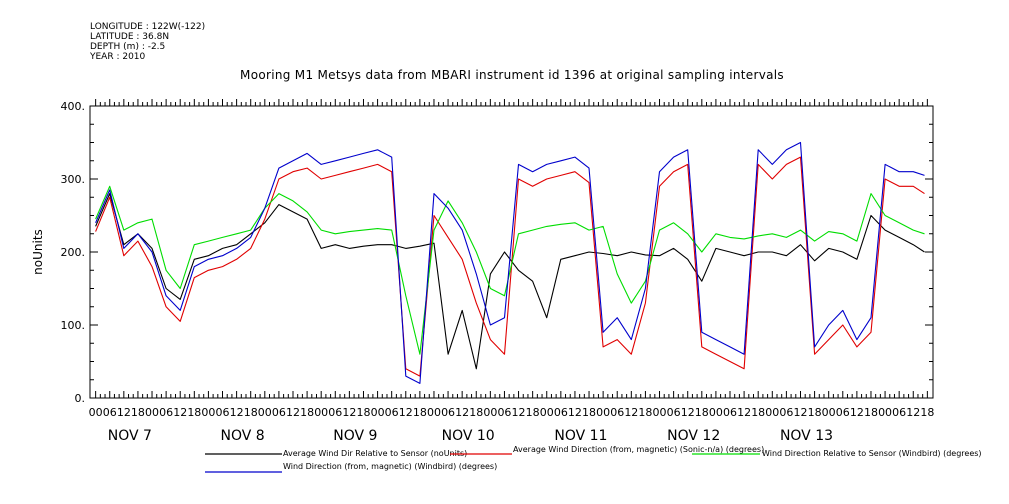 Image resolution: width=1009 pixels, height=504 pixels. I want to click on x-day-label: NOV 9, so click(355, 436).